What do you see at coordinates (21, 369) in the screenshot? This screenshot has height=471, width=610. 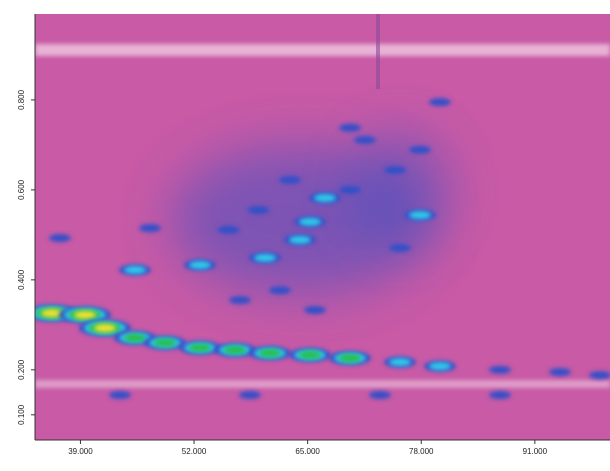 I see `y-tick-label: 0.200` at bounding box center [21, 369].